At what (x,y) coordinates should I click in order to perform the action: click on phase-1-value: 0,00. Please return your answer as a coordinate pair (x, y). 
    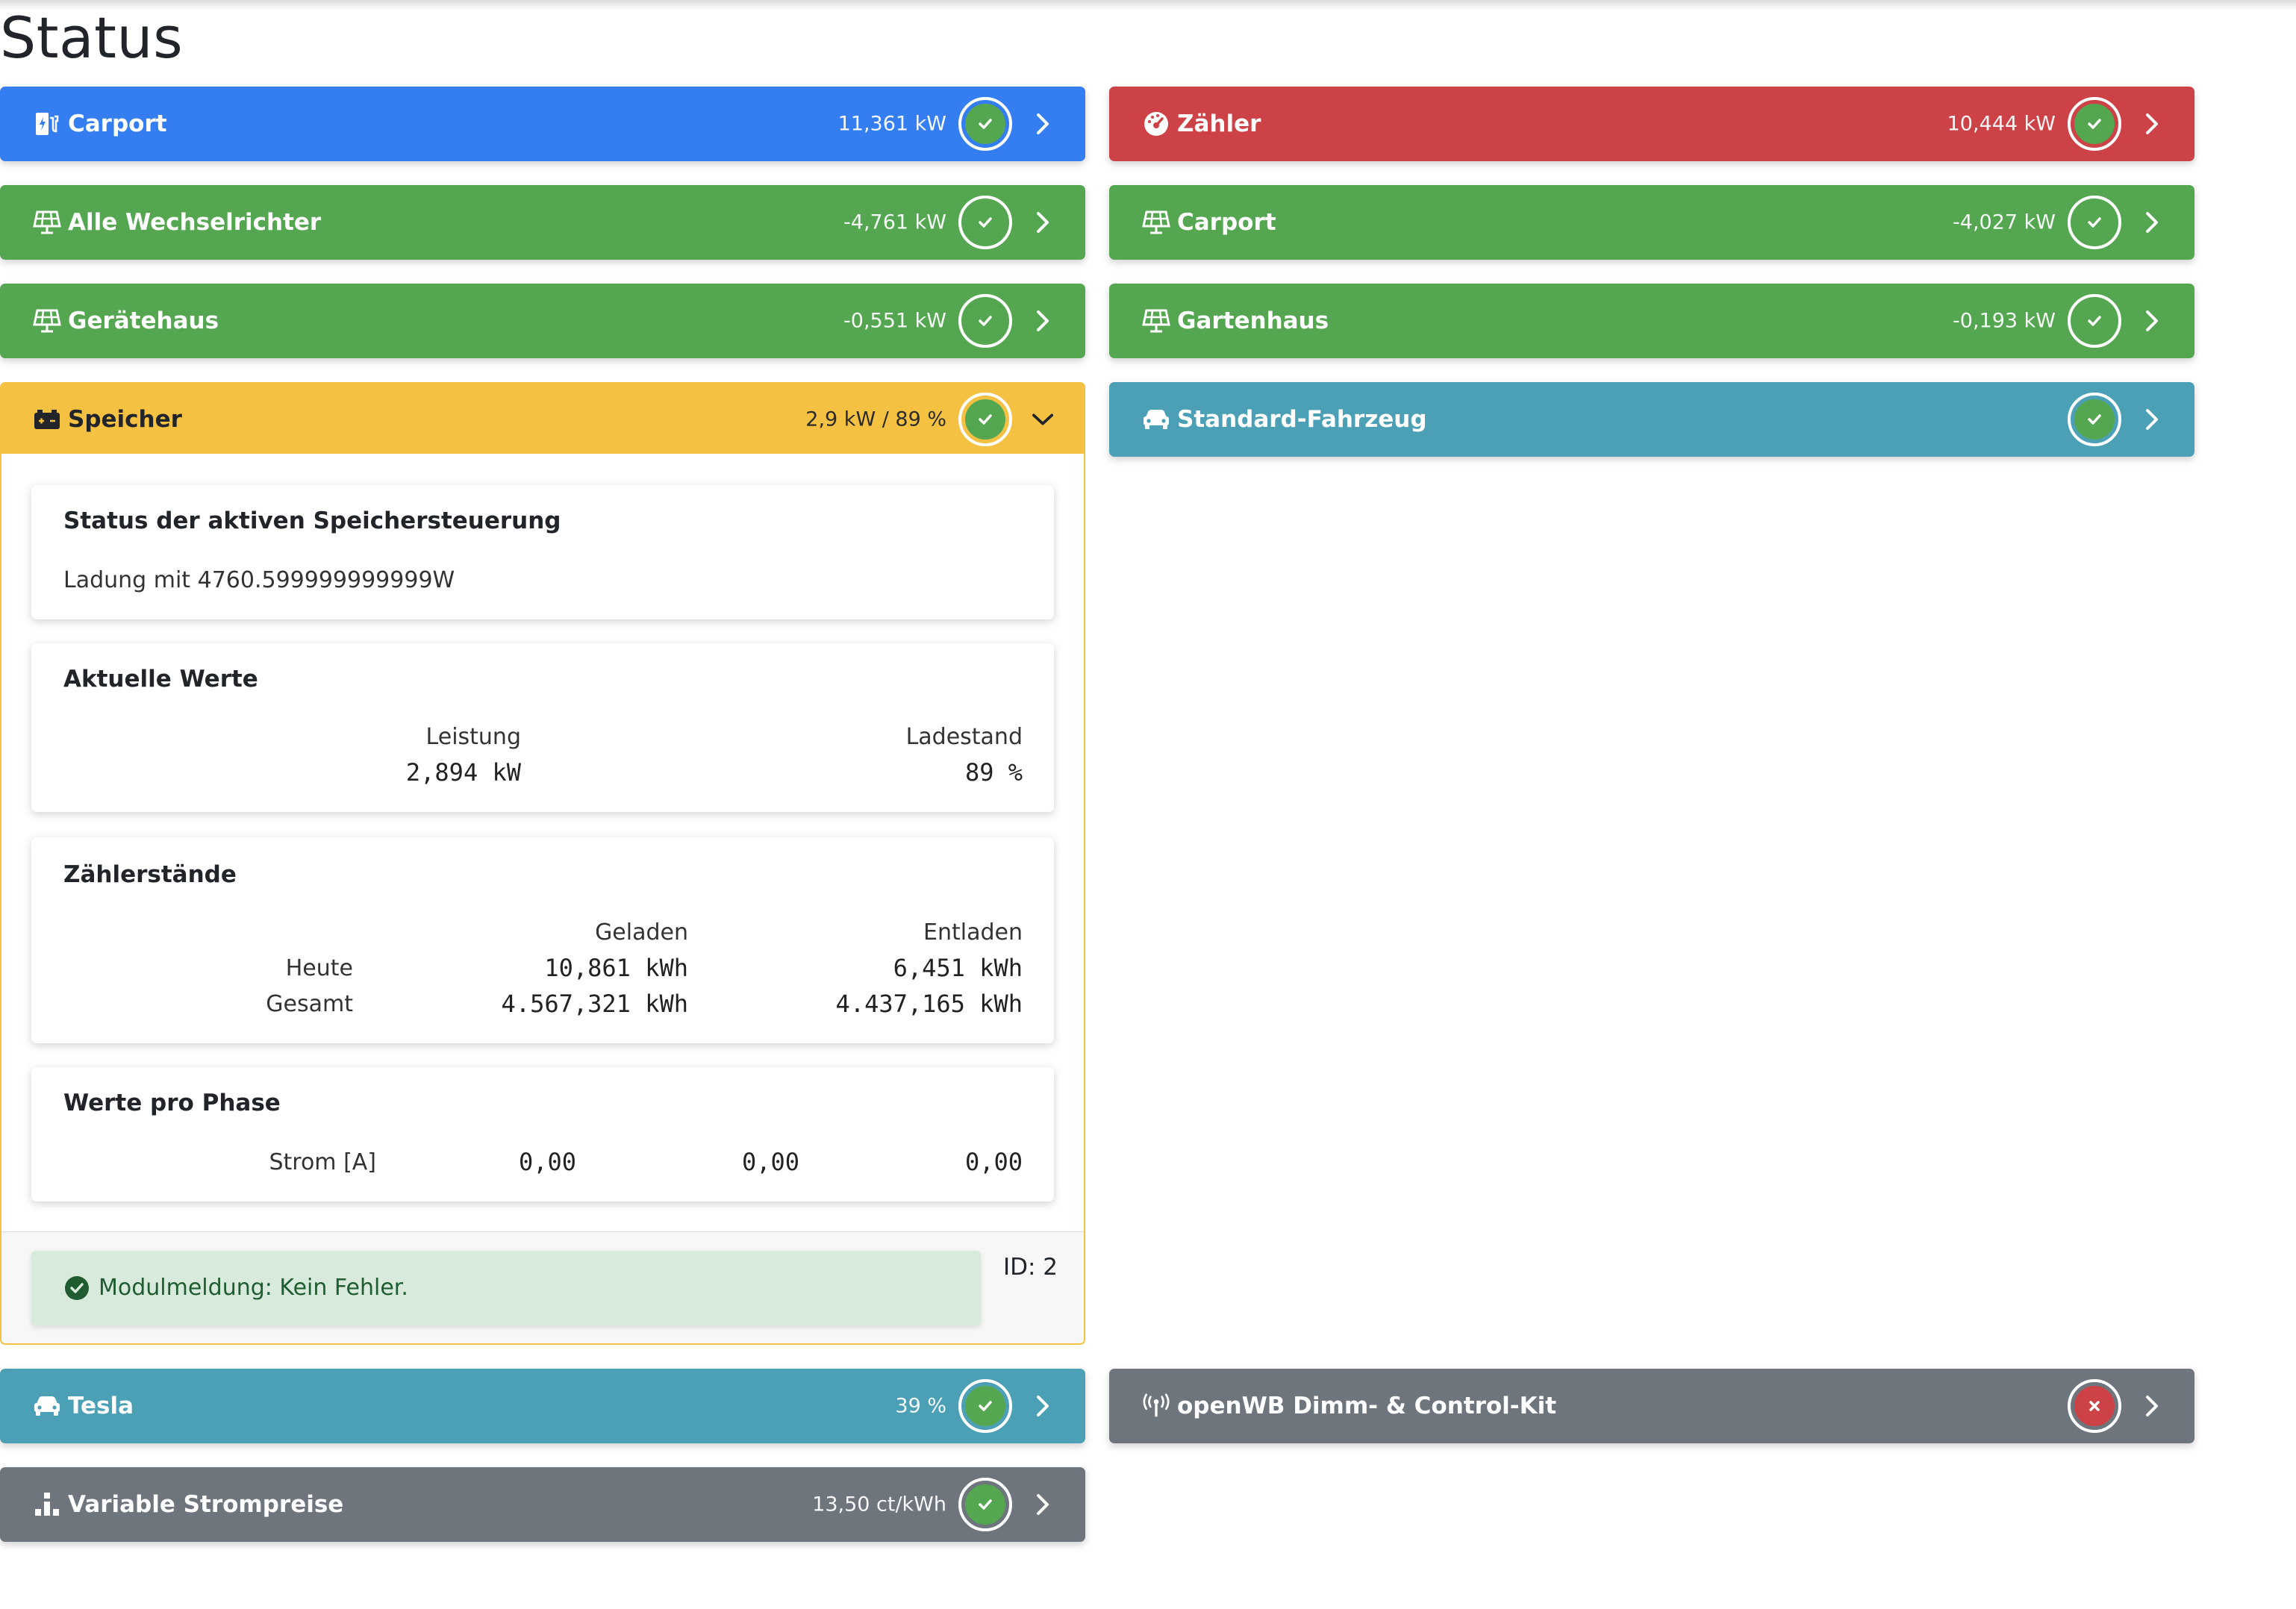
    Looking at the image, I should click on (547, 1162).